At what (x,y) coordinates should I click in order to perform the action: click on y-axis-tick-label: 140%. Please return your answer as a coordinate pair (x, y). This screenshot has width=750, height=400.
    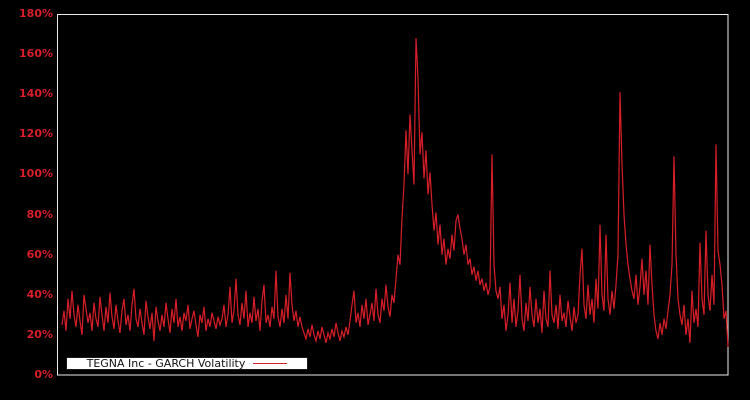
    Looking at the image, I should click on (36, 94).